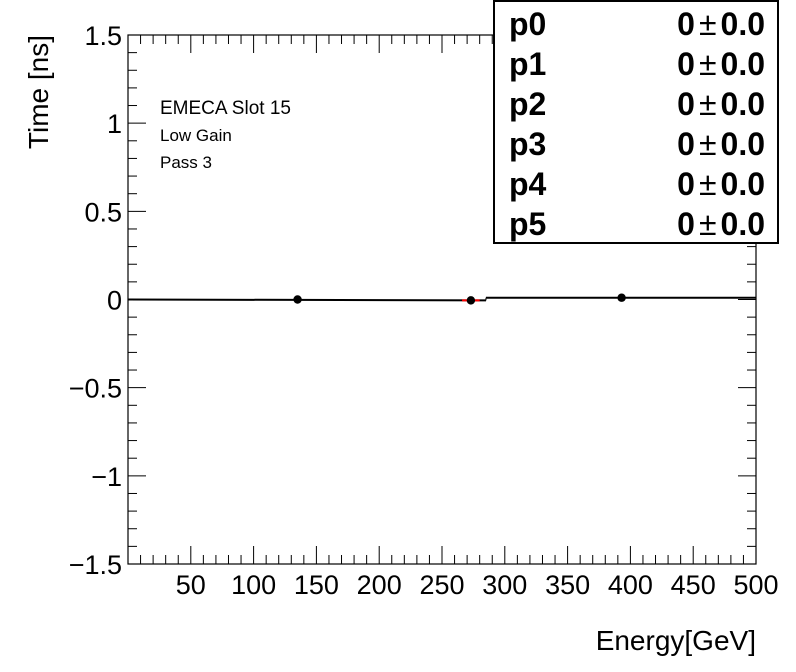 The width and height of the screenshot is (796, 672). I want to click on x-tick-label: 400, so click(630, 585).